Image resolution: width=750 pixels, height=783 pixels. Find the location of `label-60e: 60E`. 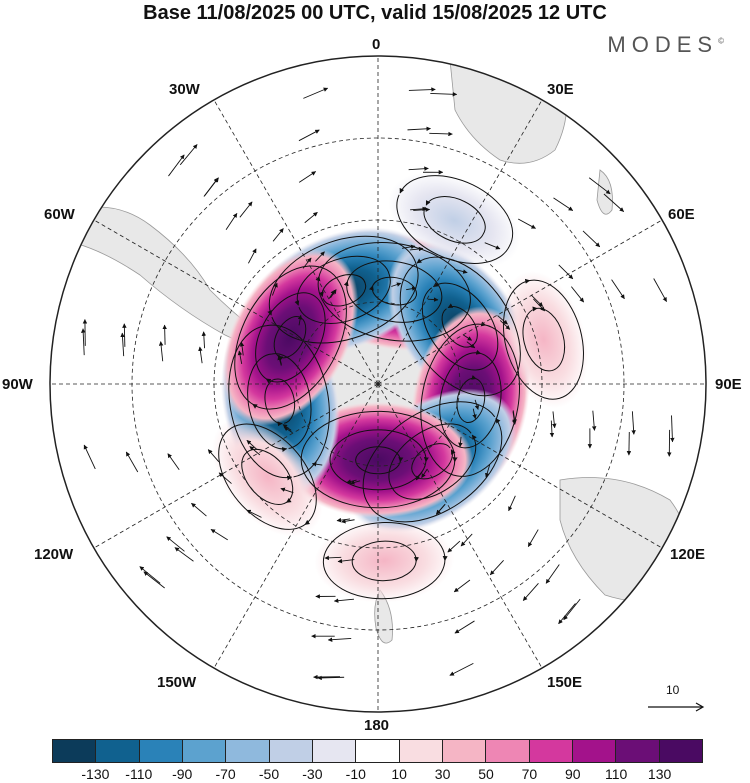

label-60e: 60E is located at coordinates (681, 214).